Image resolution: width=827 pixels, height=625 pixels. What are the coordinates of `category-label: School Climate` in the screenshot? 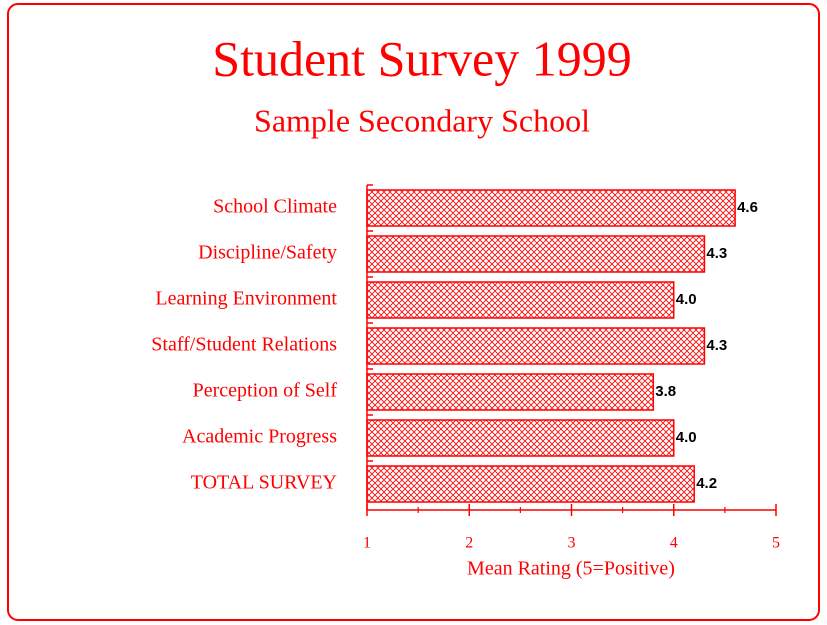 It's located at (275, 207).